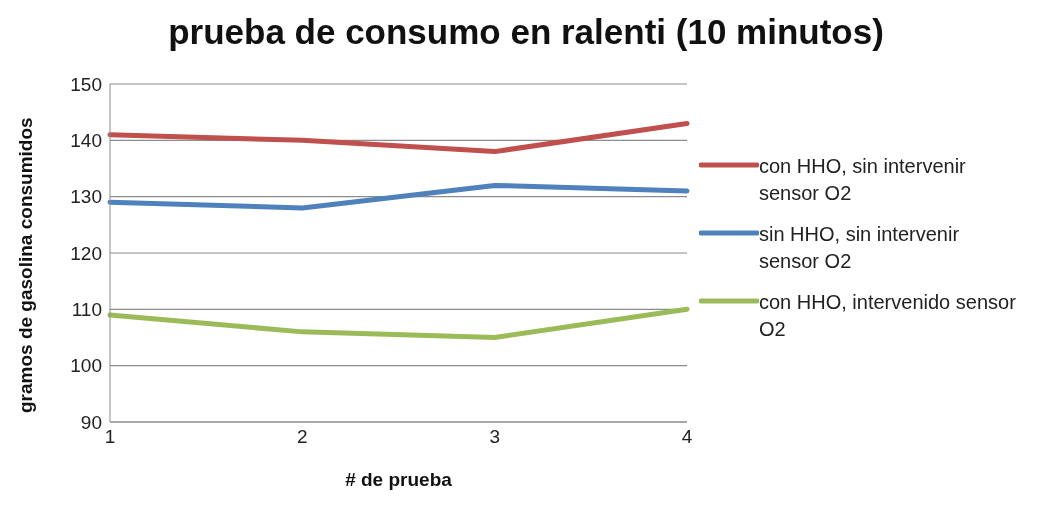  Describe the element at coordinates (302, 437) in the screenshot. I see `x-tick-label: 2` at that location.